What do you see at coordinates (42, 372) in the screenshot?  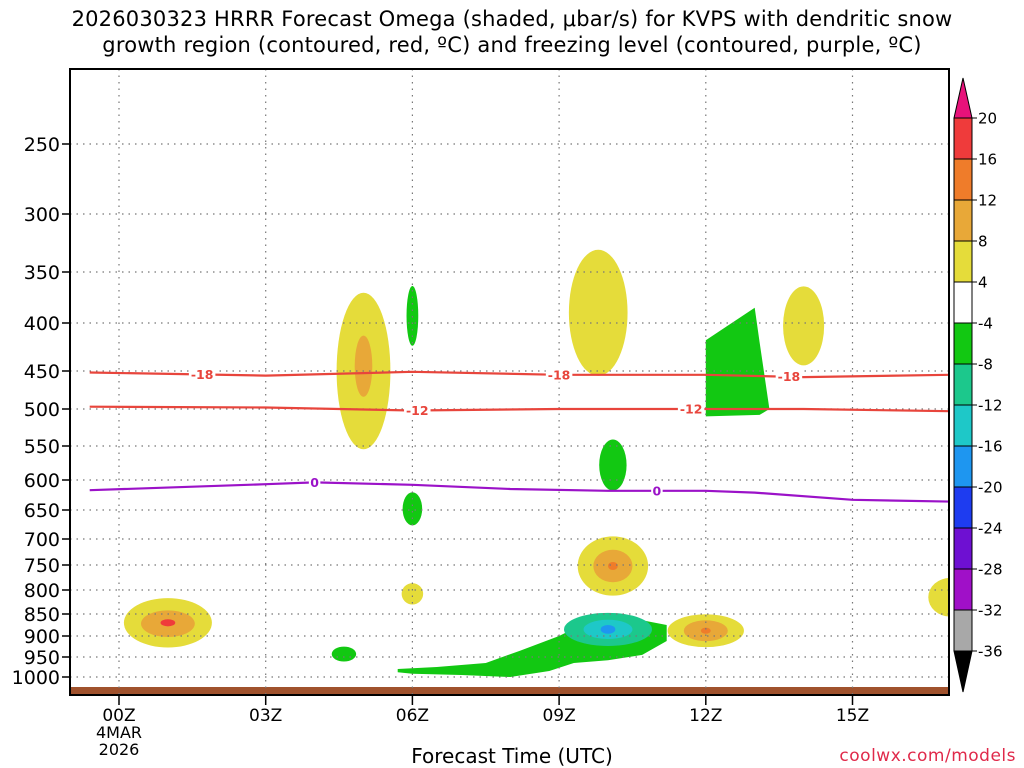 I see `y-tick-label: 450` at bounding box center [42, 372].